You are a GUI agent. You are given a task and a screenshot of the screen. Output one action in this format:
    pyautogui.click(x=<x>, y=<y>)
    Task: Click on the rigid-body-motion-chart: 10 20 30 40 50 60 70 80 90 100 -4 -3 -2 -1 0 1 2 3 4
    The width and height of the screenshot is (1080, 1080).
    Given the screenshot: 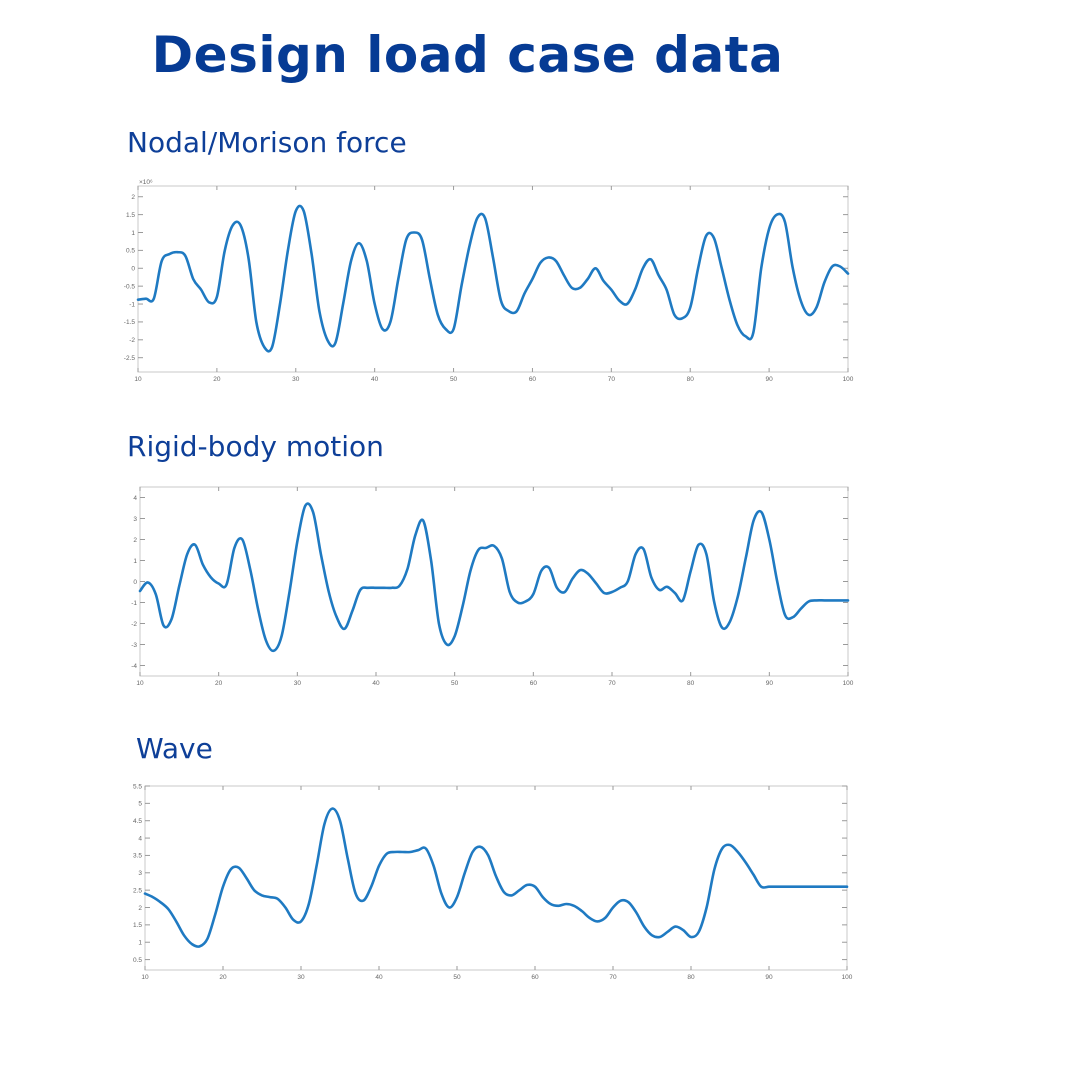 What is the action you would take?
    pyautogui.click(x=492, y=586)
    